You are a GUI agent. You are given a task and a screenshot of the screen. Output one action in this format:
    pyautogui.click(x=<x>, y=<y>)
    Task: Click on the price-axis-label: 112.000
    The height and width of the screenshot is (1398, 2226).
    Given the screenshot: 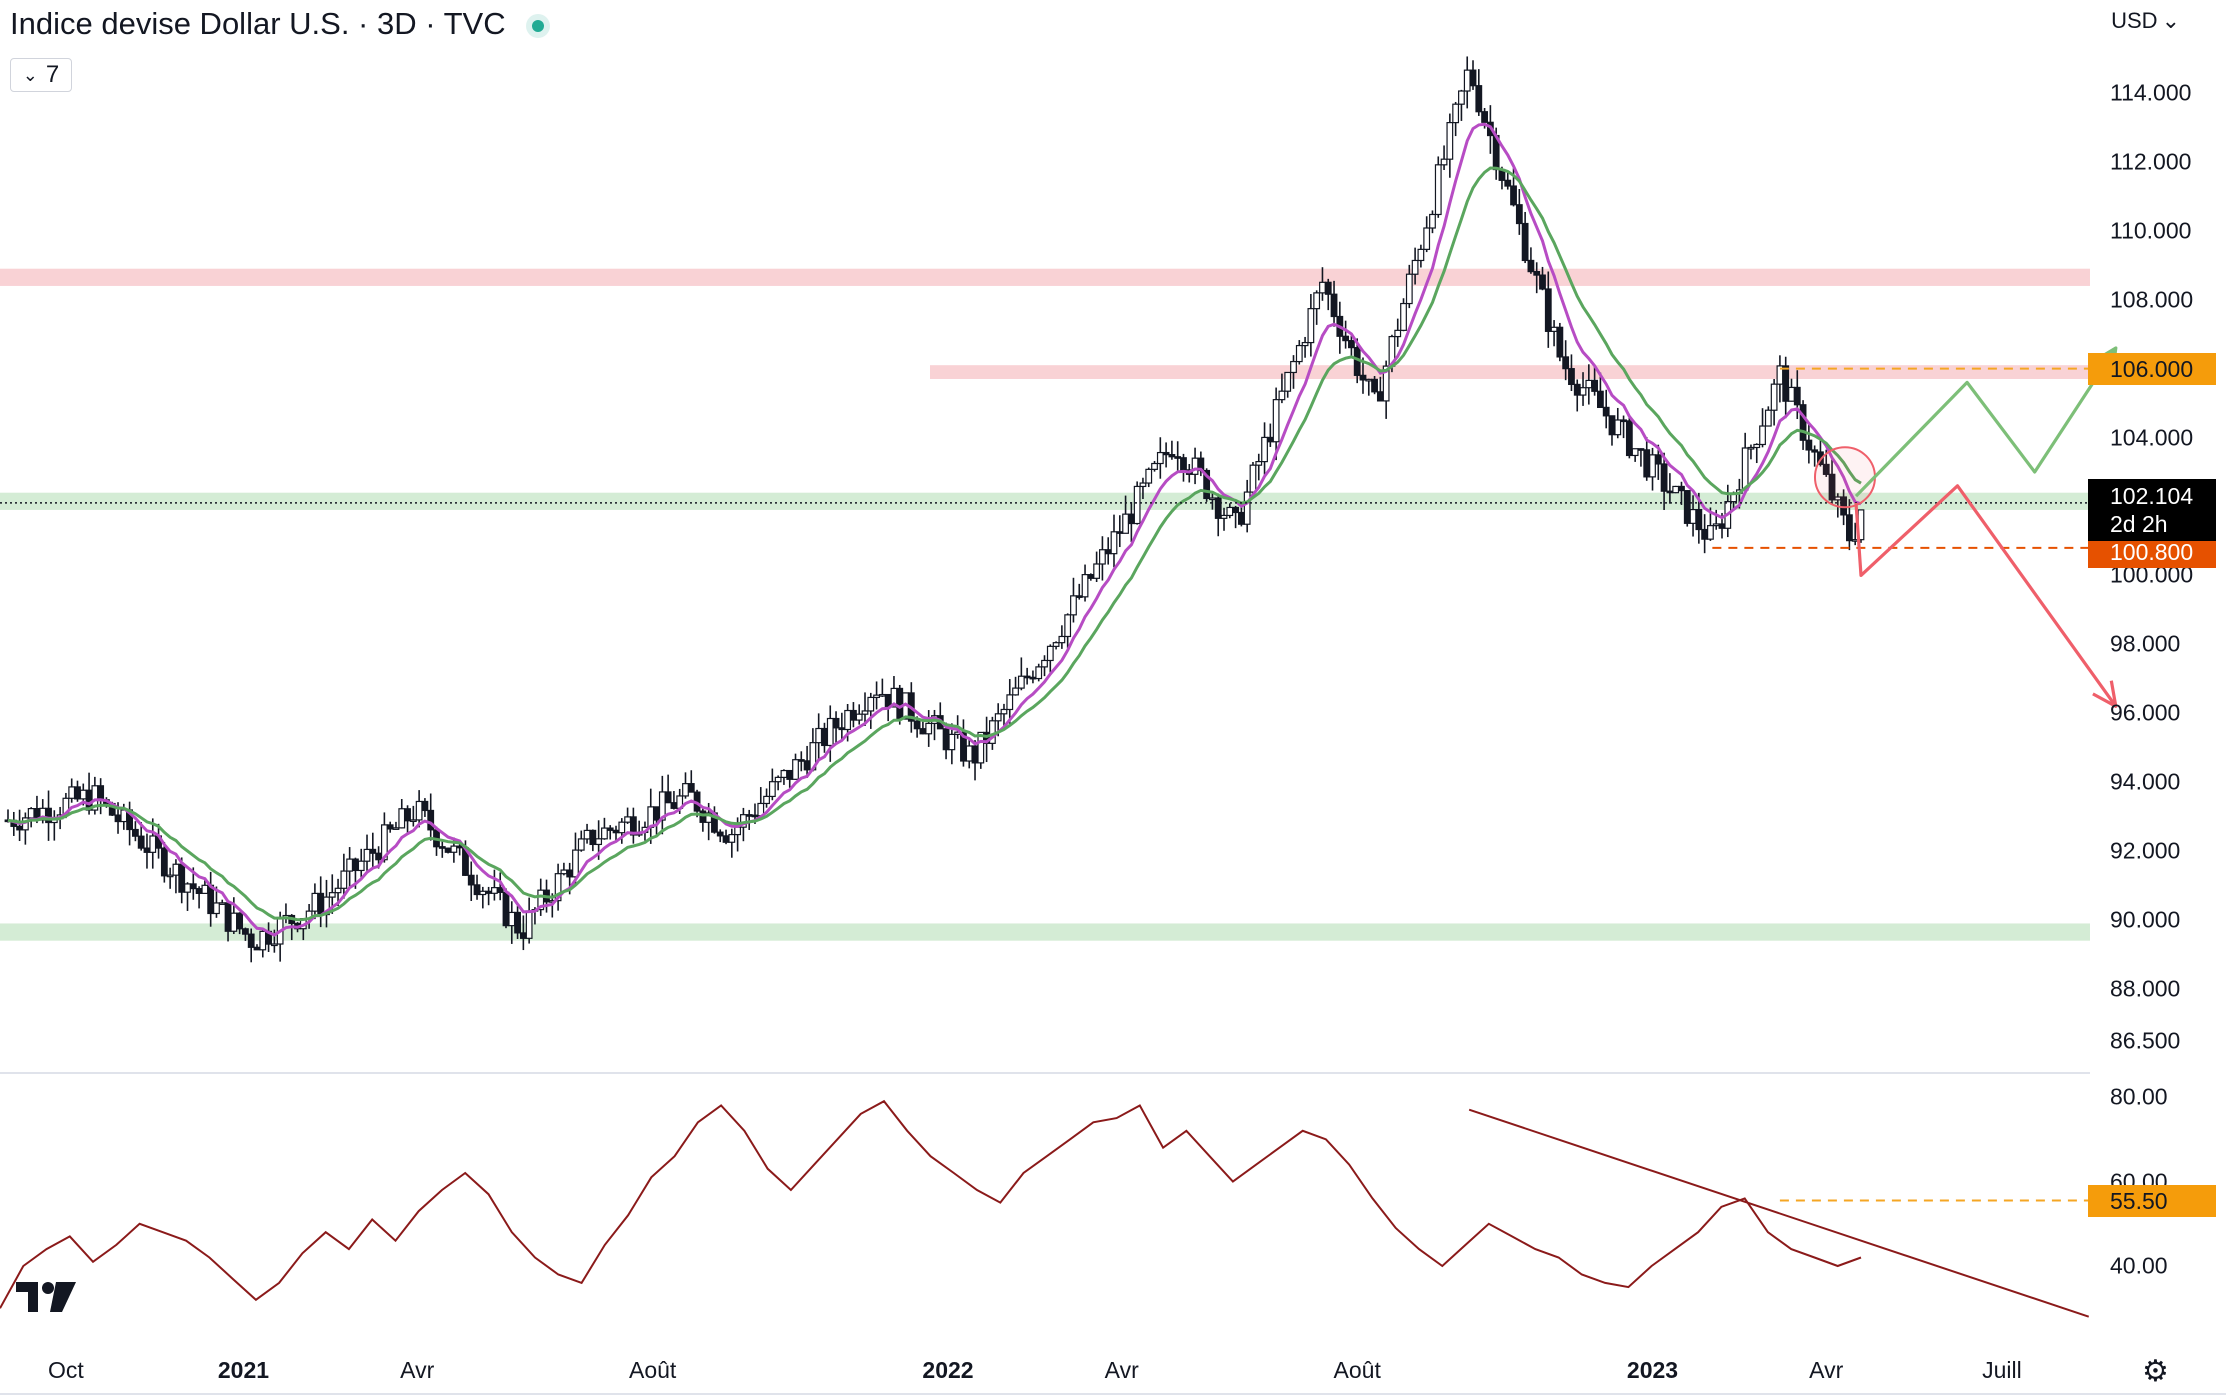 What is the action you would take?
    pyautogui.click(x=2151, y=161)
    